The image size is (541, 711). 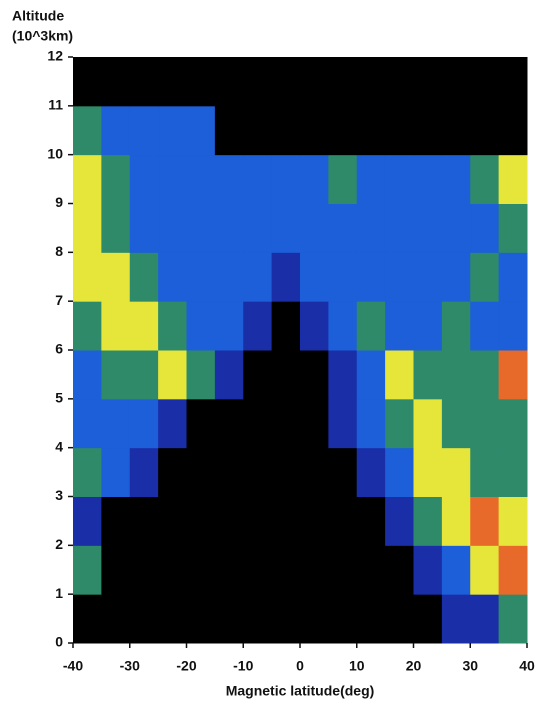 I want to click on x-tick-label: -20, so click(x=186, y=666).